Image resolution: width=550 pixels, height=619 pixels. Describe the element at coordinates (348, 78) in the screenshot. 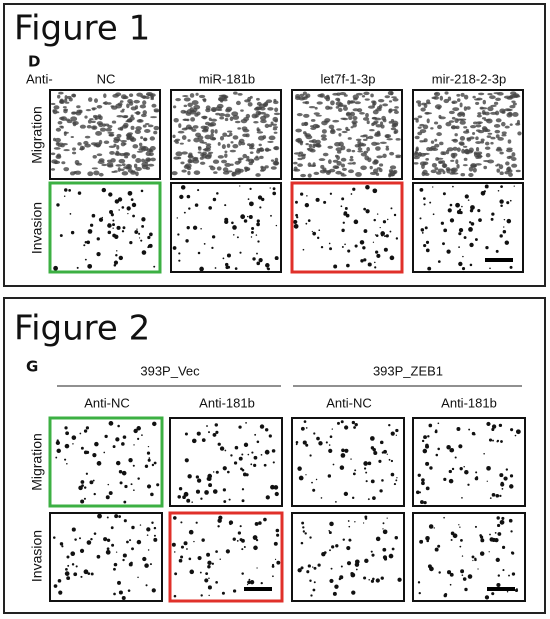

I see `column-label: let7f-1-3p` at that location.